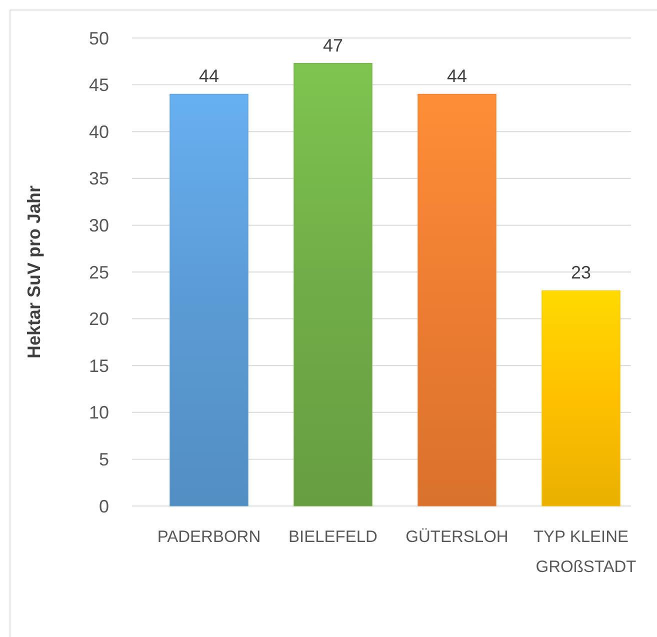  Describe the element at coordinates (457, 537) in the screenshot. I see `x-tick-label: GÜTERSLOH` at that location.